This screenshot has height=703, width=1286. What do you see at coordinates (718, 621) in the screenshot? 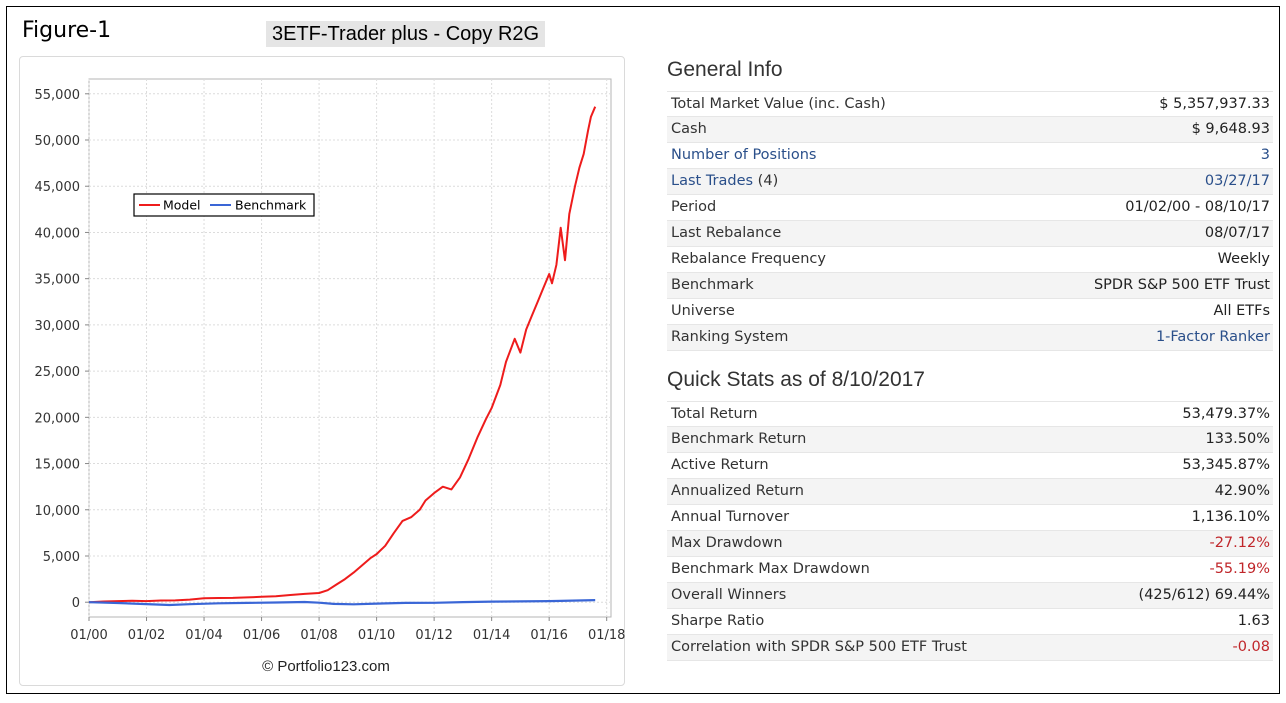
I see `quick-stats-row-label: Sharpe Ratio` at bounding box center [718, 621].